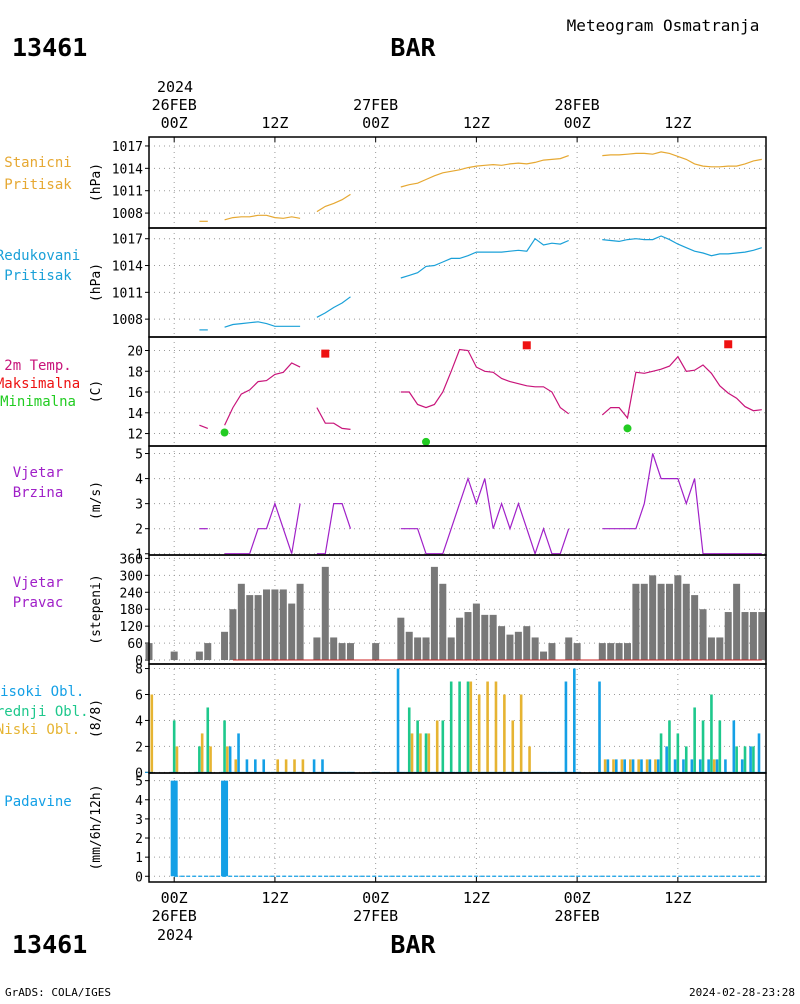 This screenshot has width=800, height=1004. I want to click on year-label-bottom: 2024, so click(175, 935).